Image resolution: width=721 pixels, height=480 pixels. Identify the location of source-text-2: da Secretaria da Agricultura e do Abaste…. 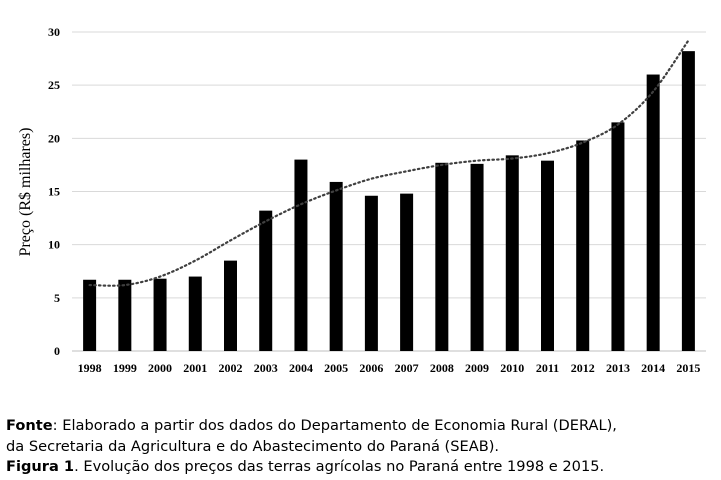
(253, 446).